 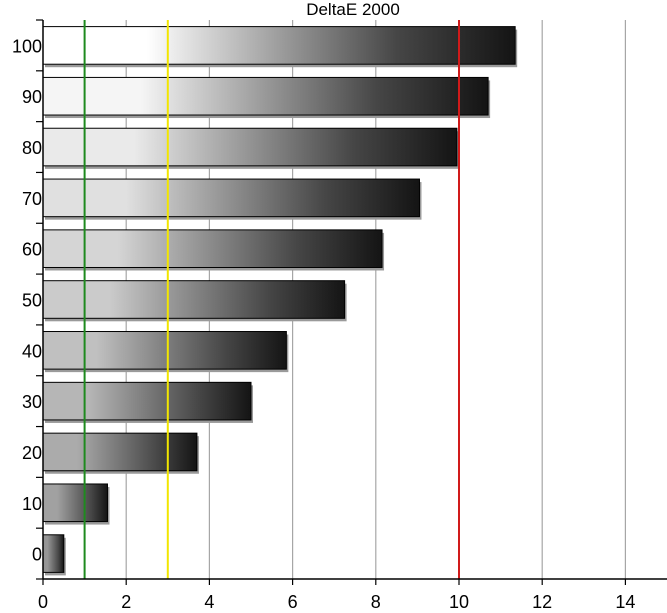 I want to click on y-tick-label-80: 80, so click(x=32, y=148).